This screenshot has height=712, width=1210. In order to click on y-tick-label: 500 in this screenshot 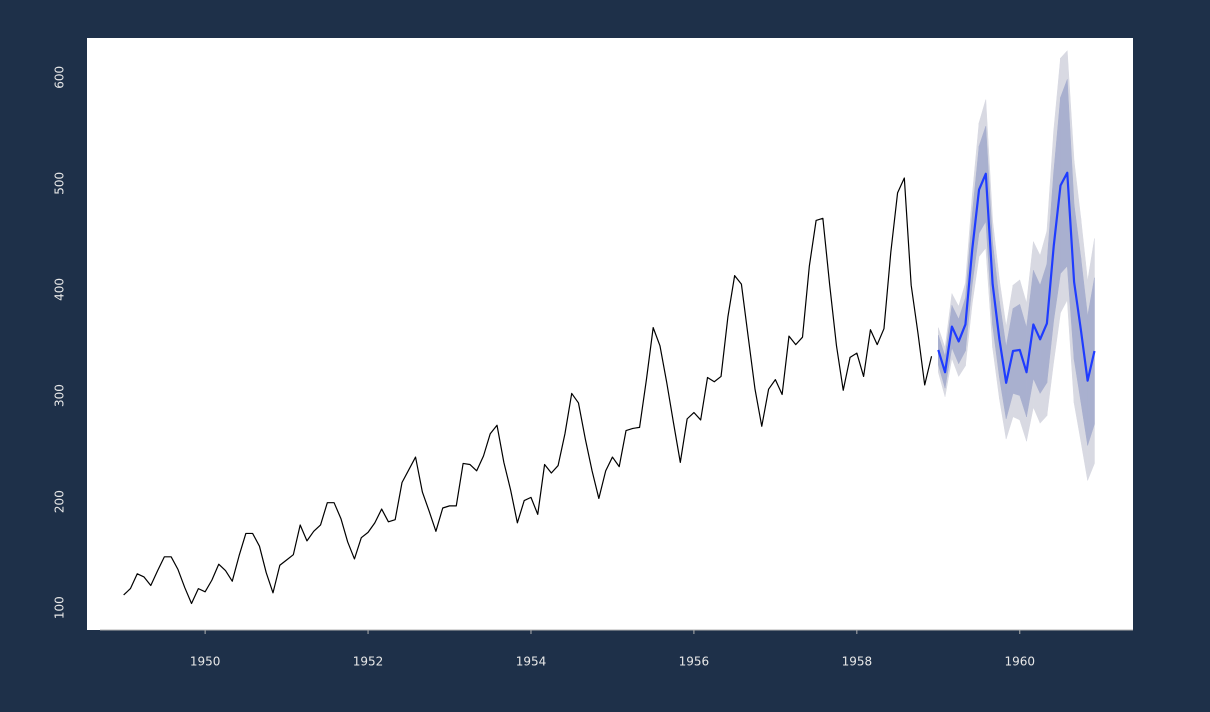, I will do `click(60, 183)`.